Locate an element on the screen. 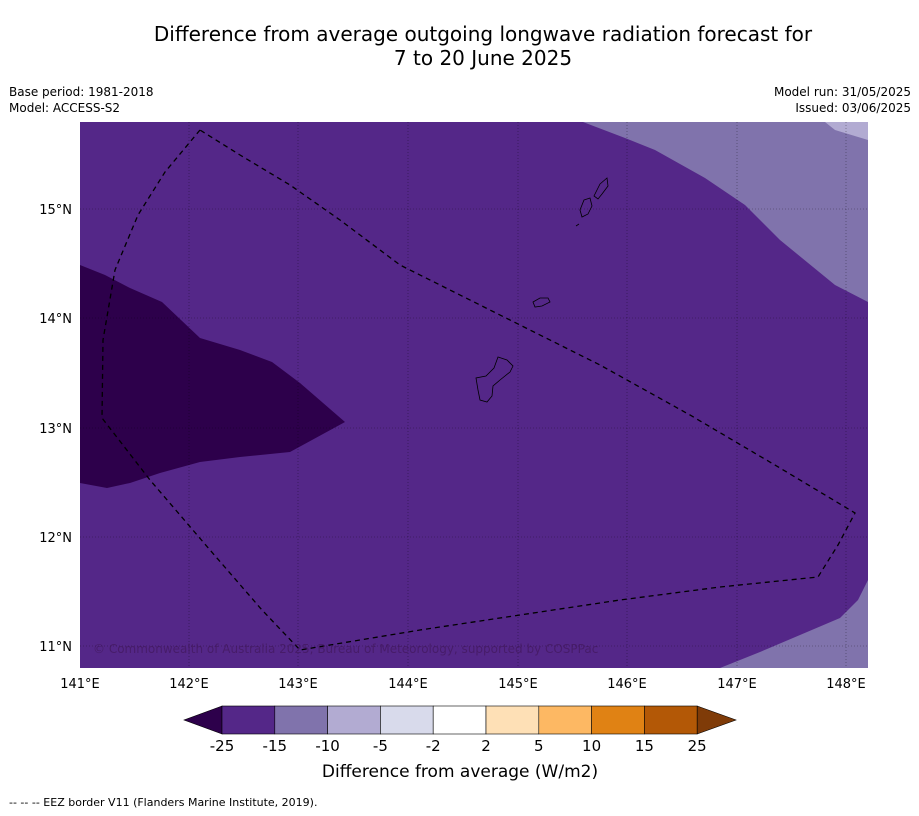 The image size is (919, 816). colorbar-tick-label: 5 is located at coordinates (539, 746).